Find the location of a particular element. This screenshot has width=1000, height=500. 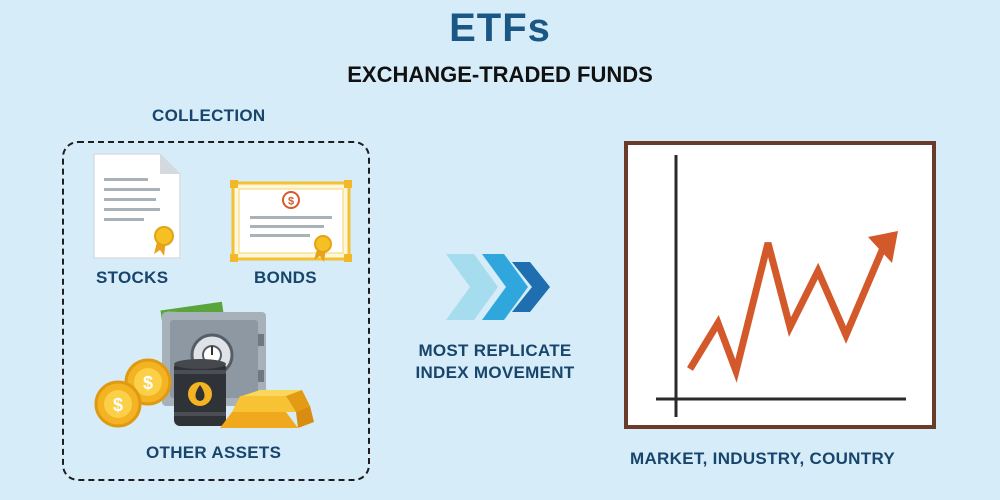

triple-chevron-arrow-icon is located at coordinates (498, 287).